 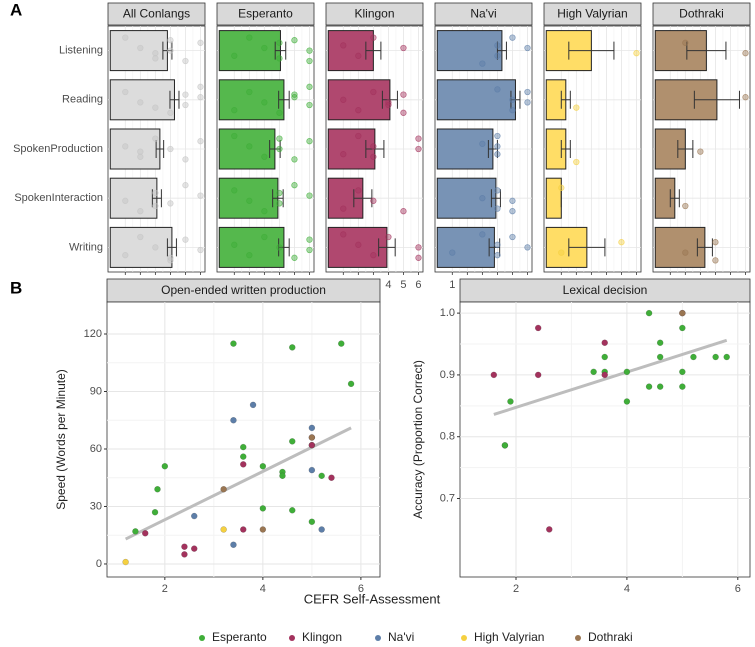 What do you see at coordinates (58, 149) in the screenshot?
I see `category-label: SpokenProduction` at bounding box center [58, 149].